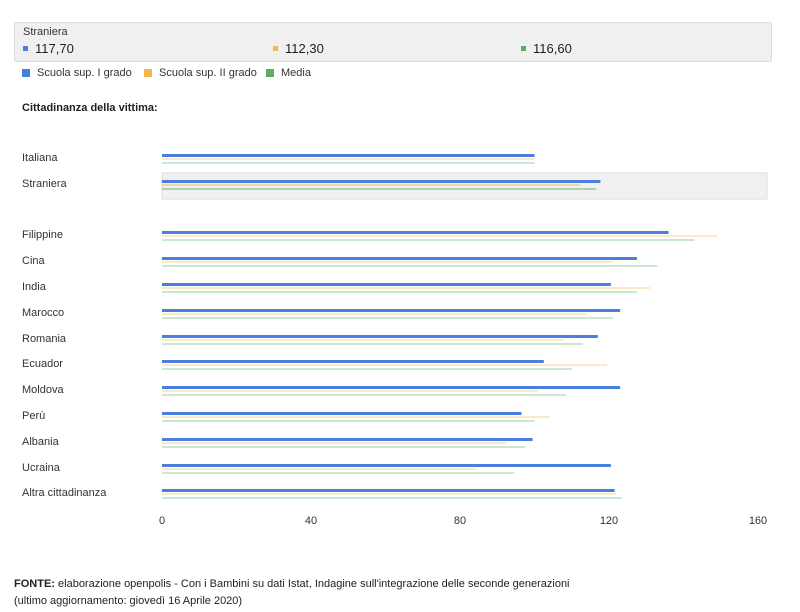 This screenshot has width=800, height=612. I want to click on tooltip-value-secondo-grado: 112,30, so click(298, 48).